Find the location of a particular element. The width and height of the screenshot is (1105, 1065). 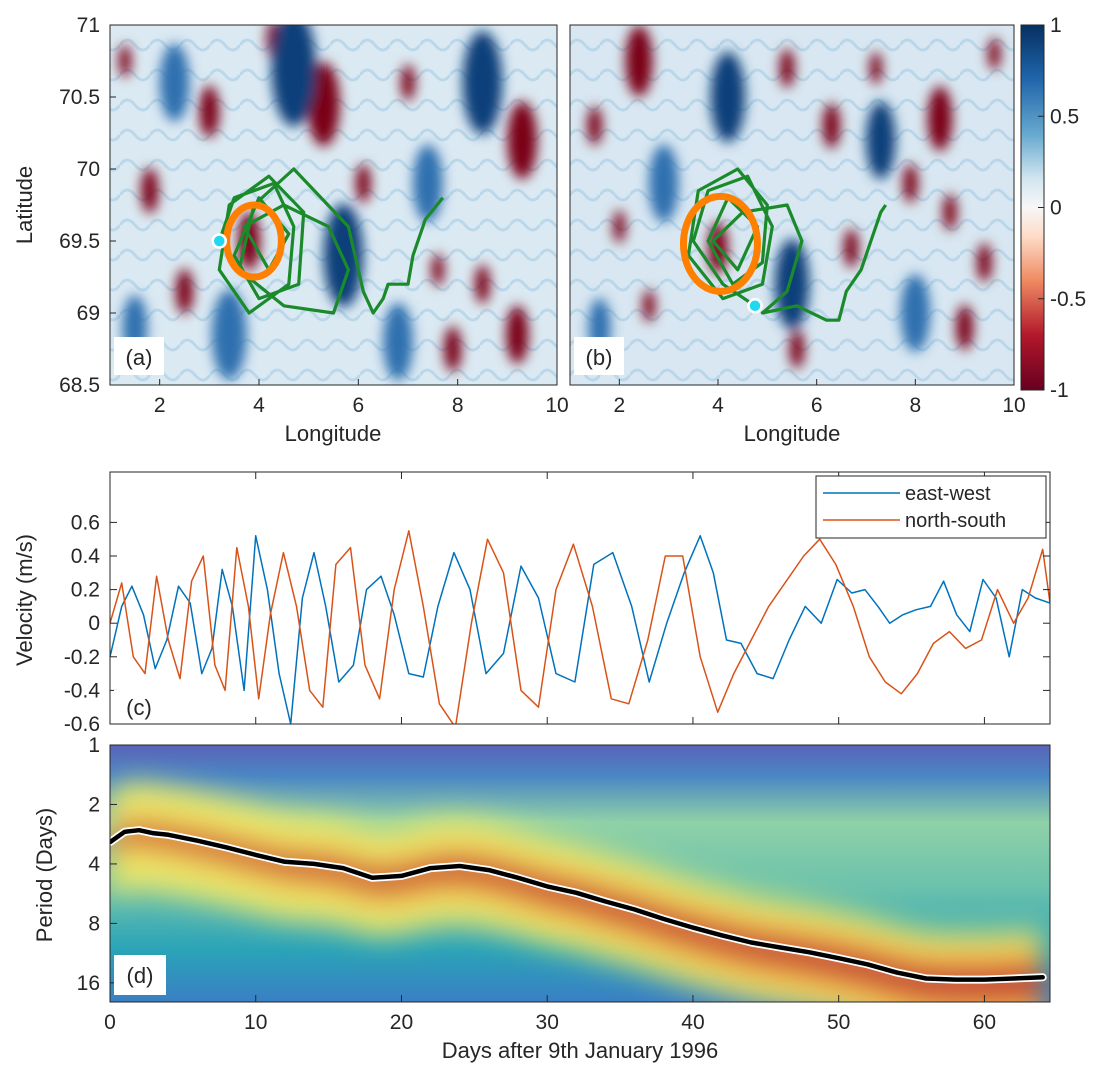

y-tick-label: 16 is located at coordinates (88, 983).